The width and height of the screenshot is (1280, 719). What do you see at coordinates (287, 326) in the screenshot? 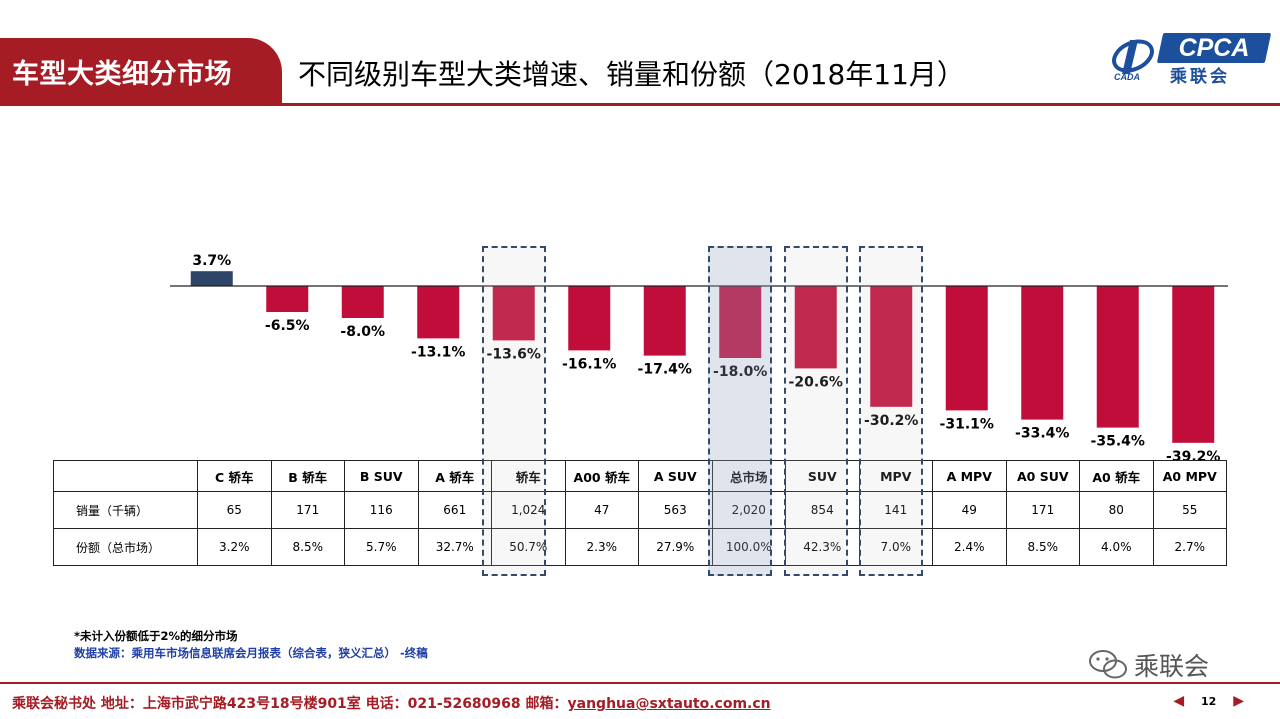
I see `data-label-1: -6.5%` at bounding box center [287, 326].